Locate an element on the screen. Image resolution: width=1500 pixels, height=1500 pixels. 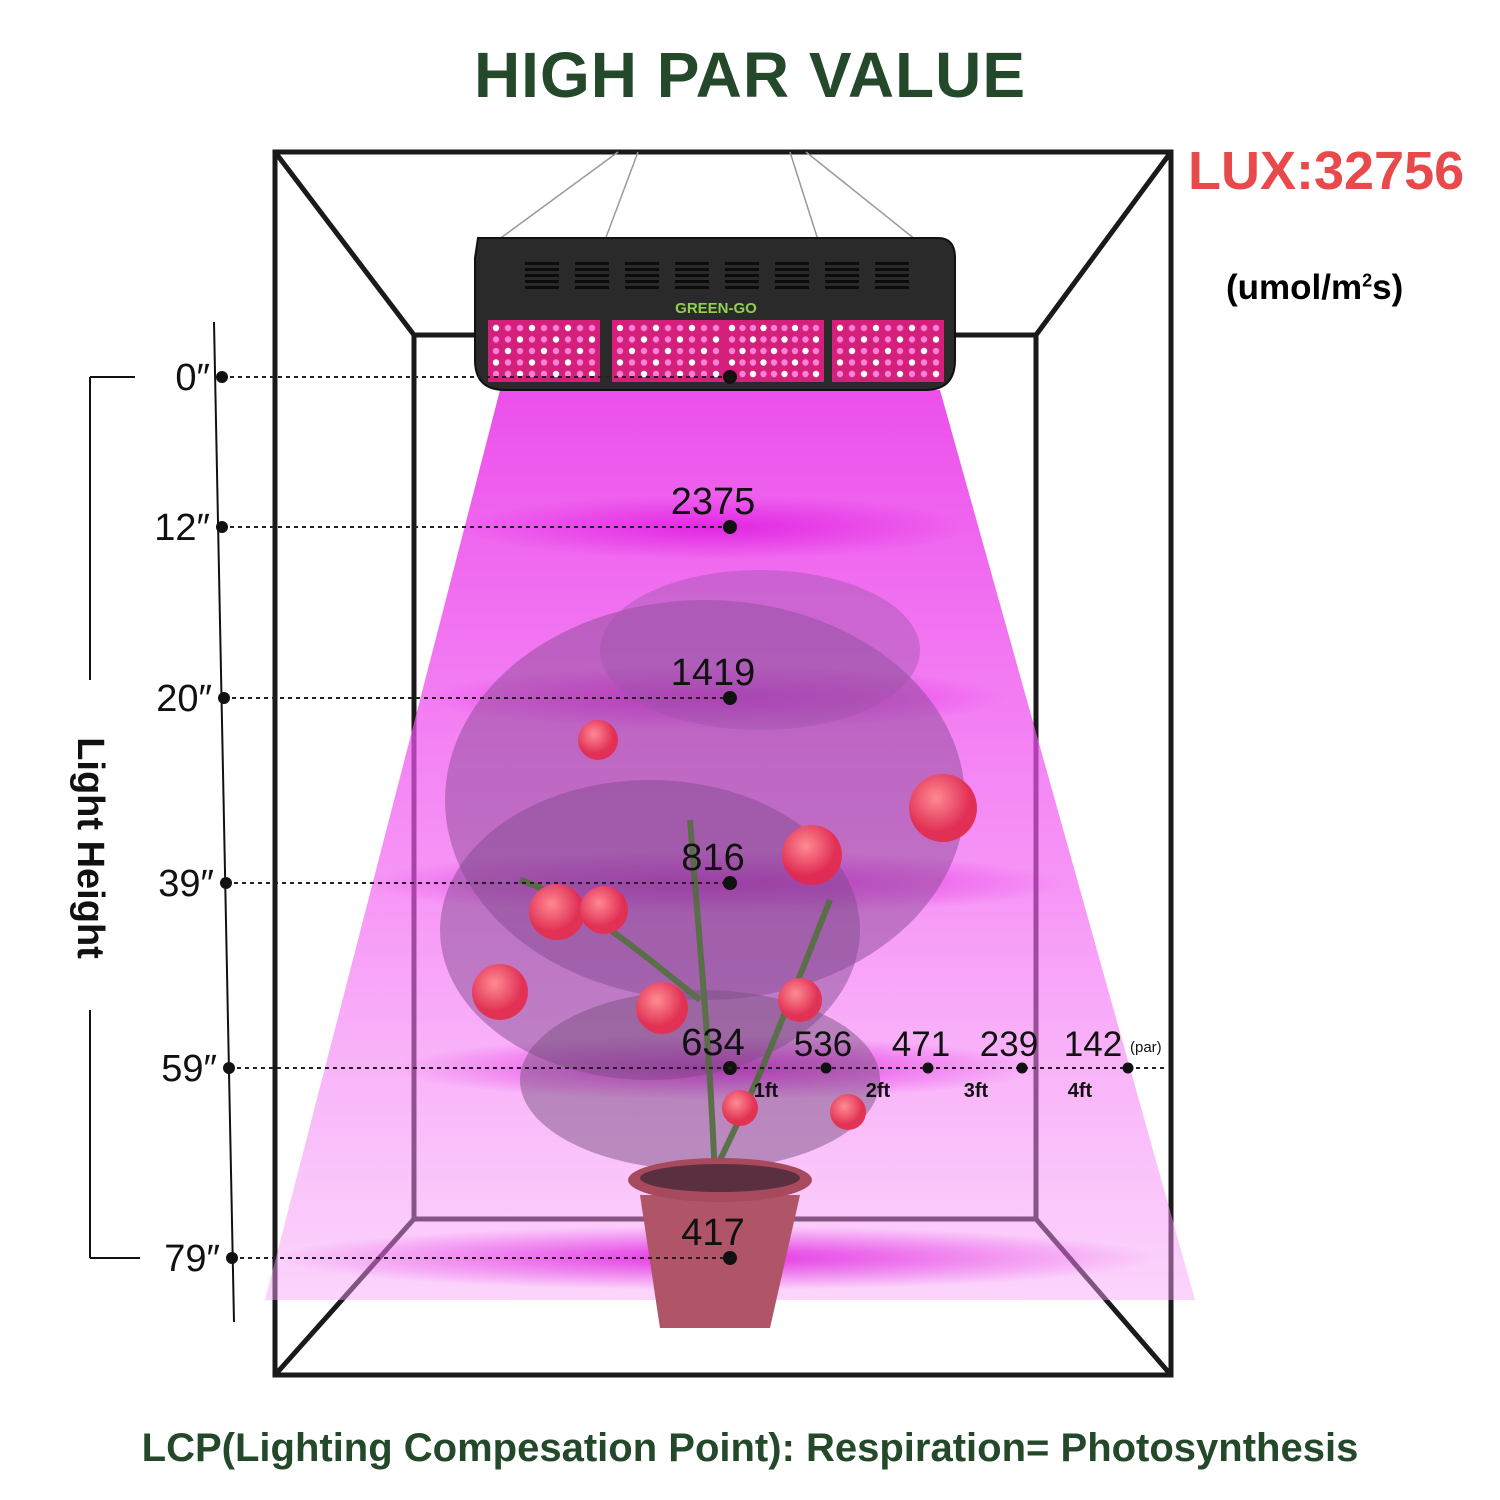
height-label: 0″ is located at coordinates (192, 378).